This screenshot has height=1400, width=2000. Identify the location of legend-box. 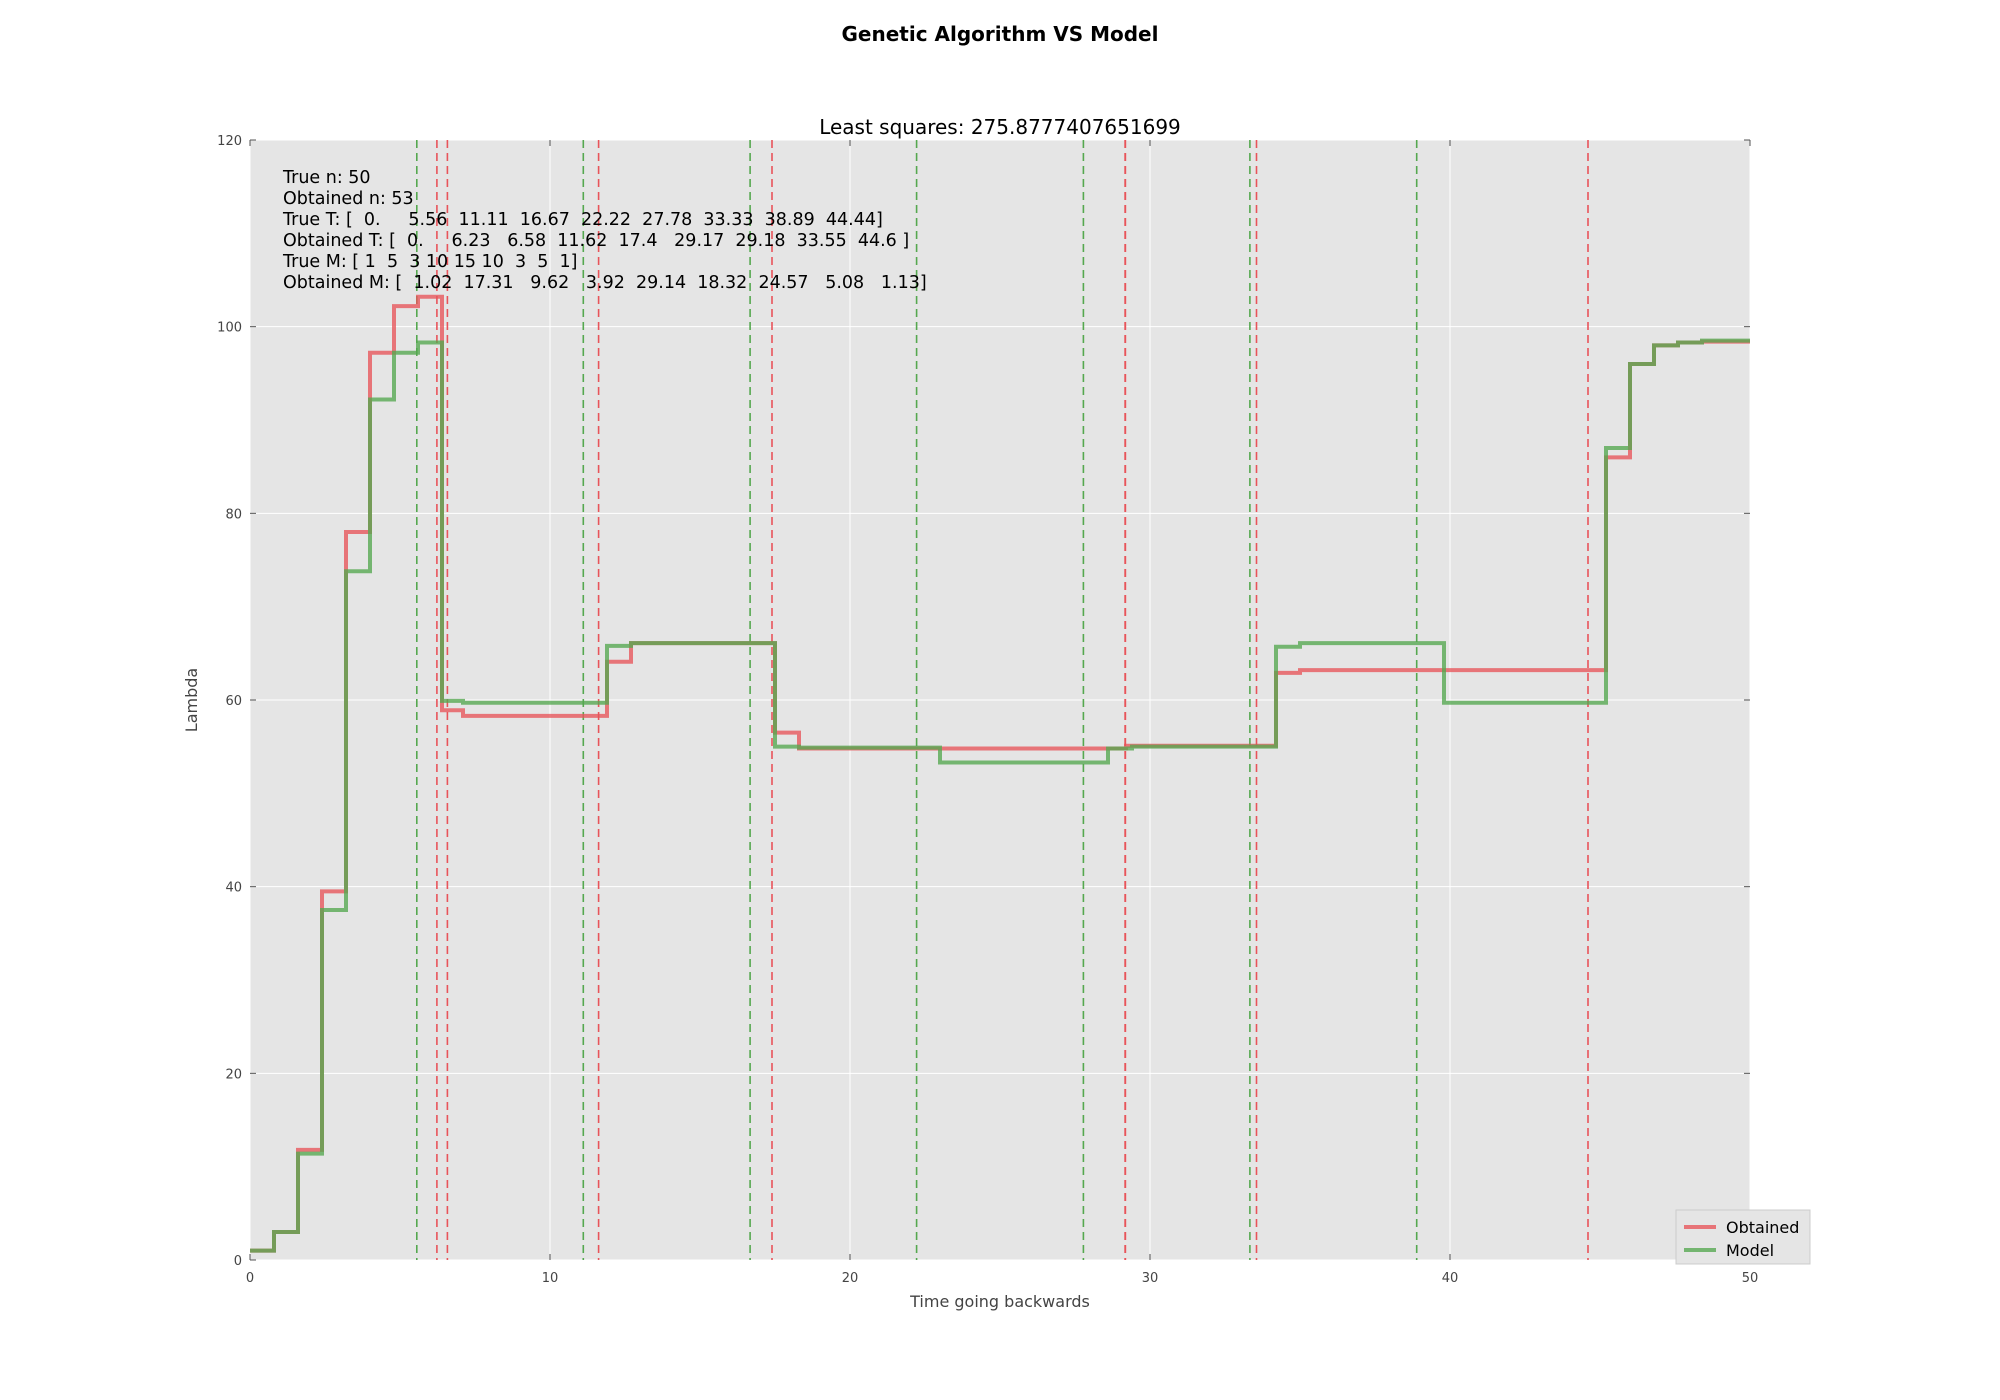
(1743, 1237).